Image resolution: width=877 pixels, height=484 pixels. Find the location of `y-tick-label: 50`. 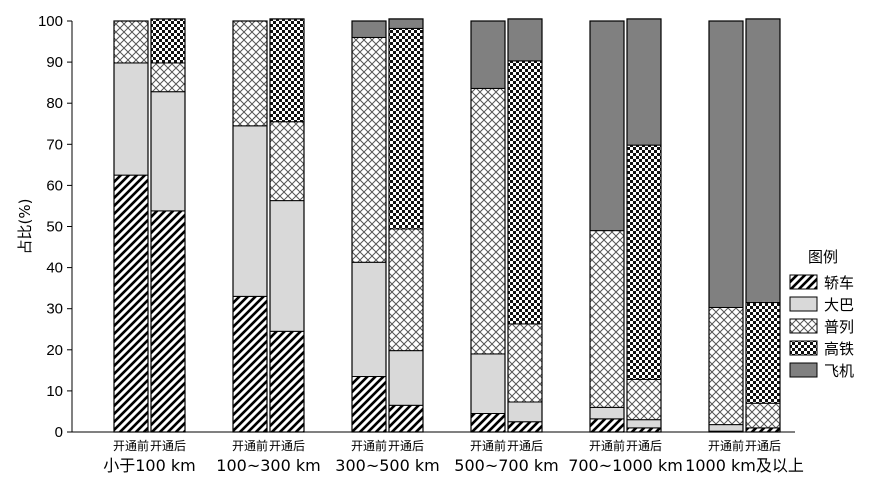

y-tick-label: 50 is located at coordinates (54, 227).